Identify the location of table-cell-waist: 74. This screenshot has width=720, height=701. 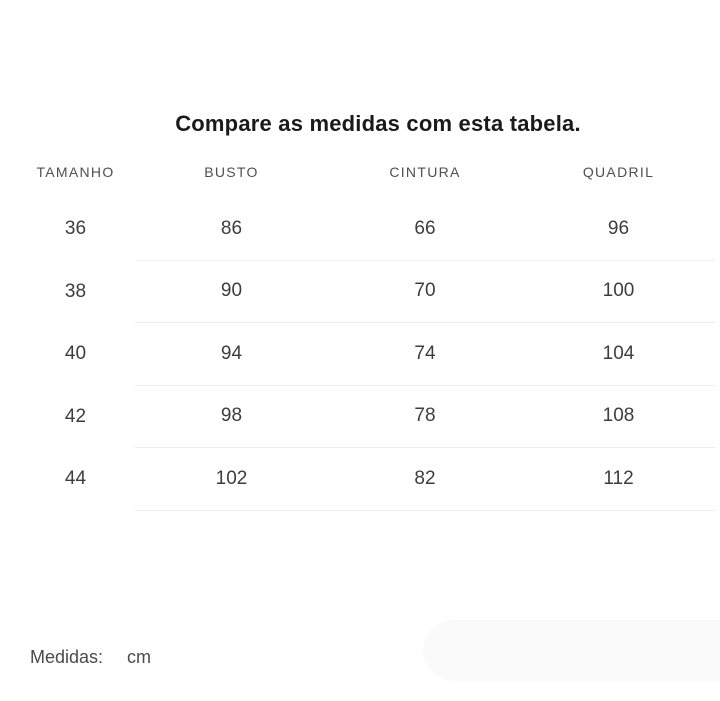
(425, 354).